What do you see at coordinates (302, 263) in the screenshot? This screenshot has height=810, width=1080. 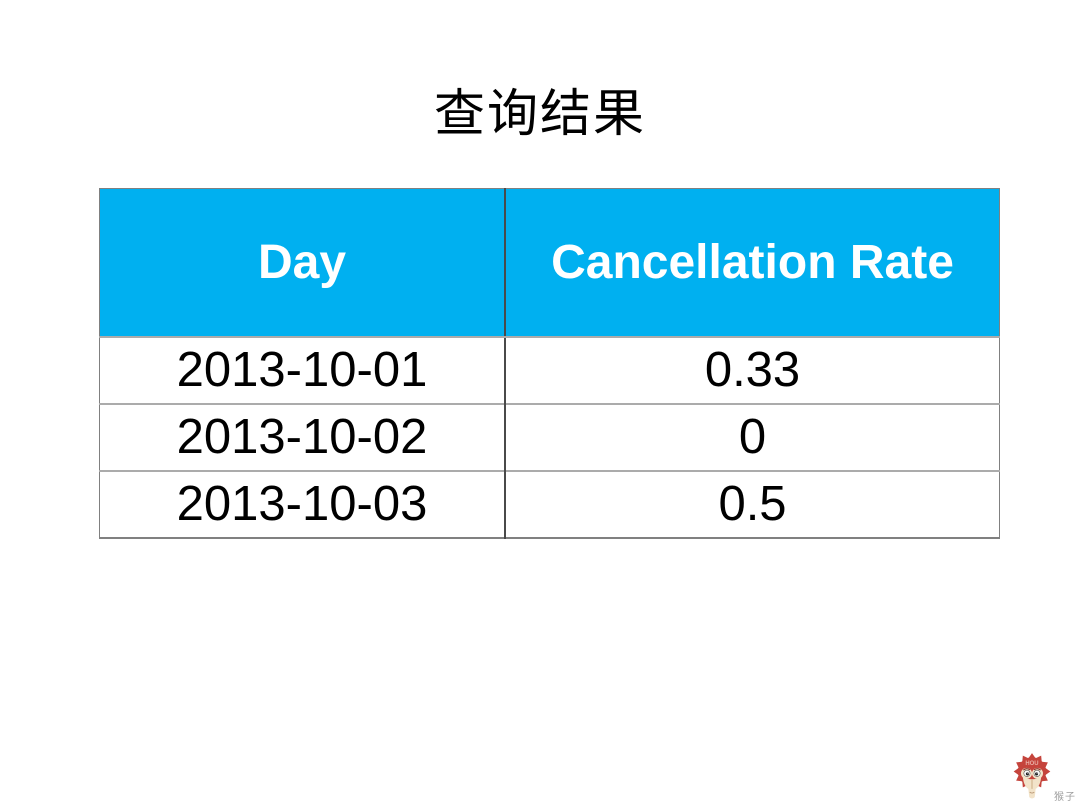 I see `column-header-day: Day` at bounding box center [302, 263].